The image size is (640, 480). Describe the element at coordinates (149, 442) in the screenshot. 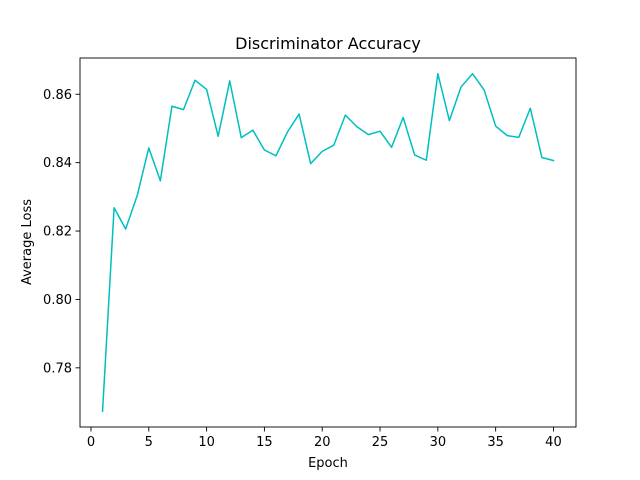

I see `x-tick-label: 5` at that location.